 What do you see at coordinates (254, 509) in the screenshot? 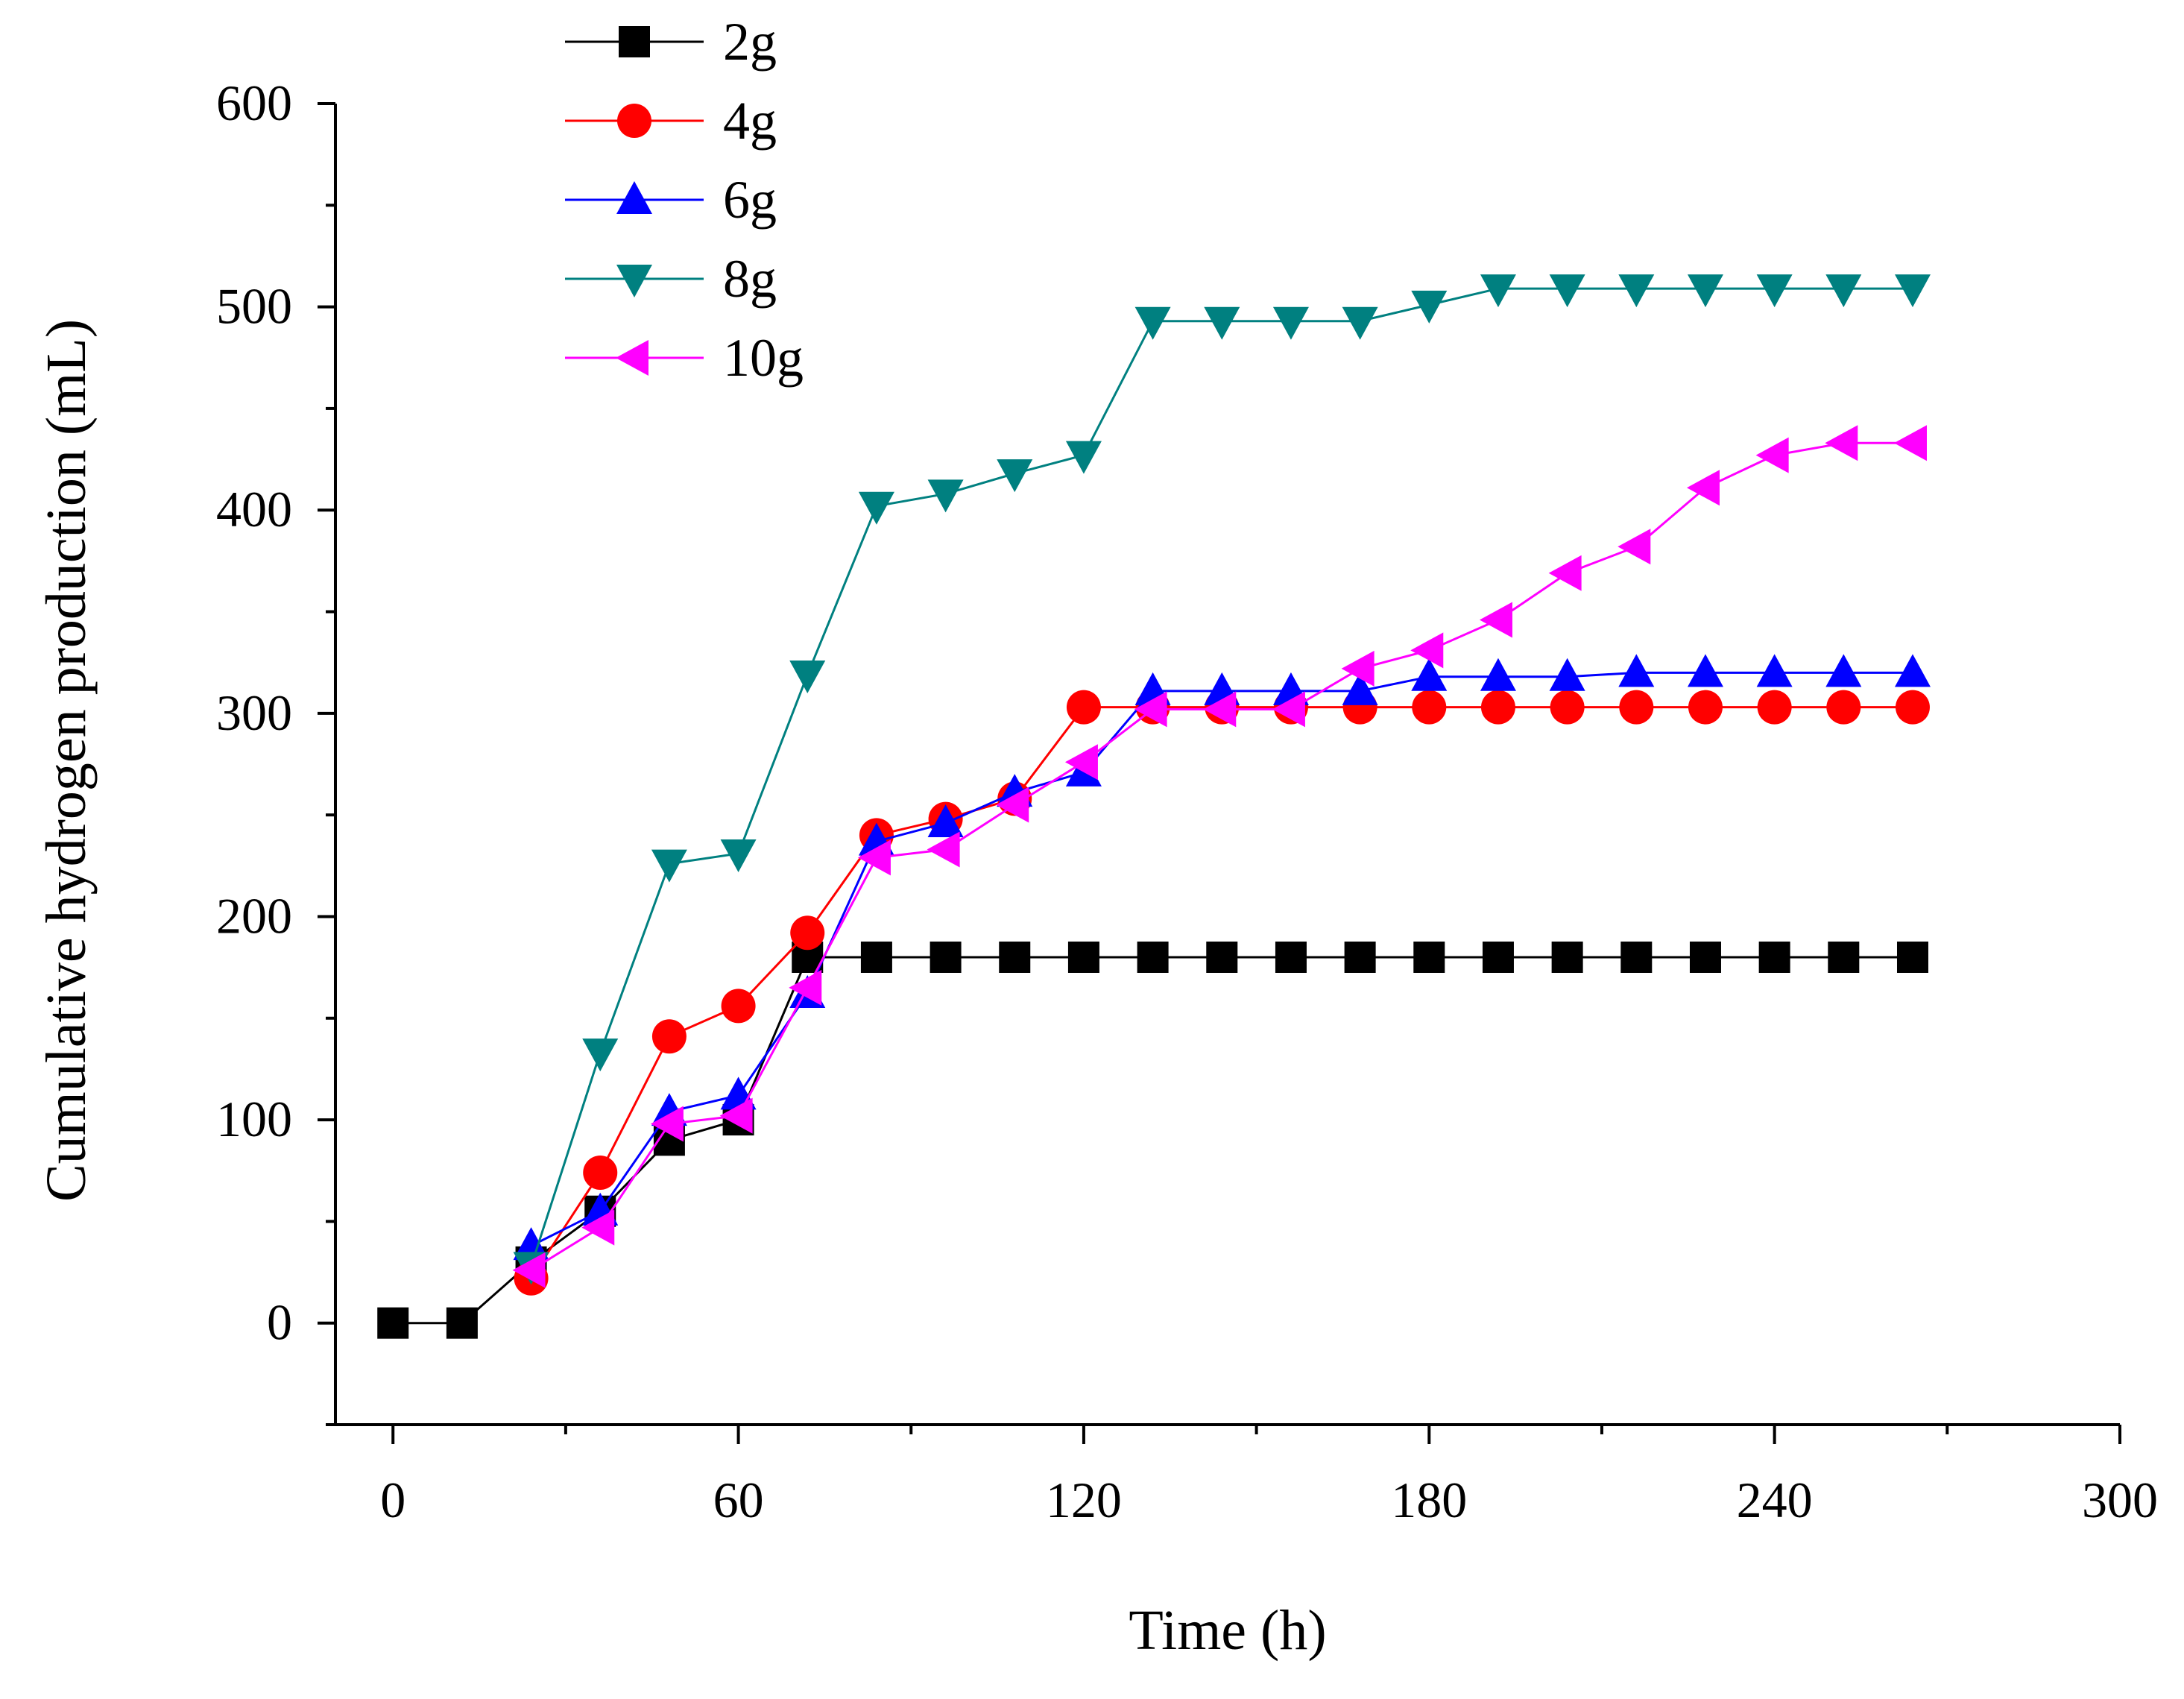
I see `y-tick-label: 400` at bounding box center [254, 509].